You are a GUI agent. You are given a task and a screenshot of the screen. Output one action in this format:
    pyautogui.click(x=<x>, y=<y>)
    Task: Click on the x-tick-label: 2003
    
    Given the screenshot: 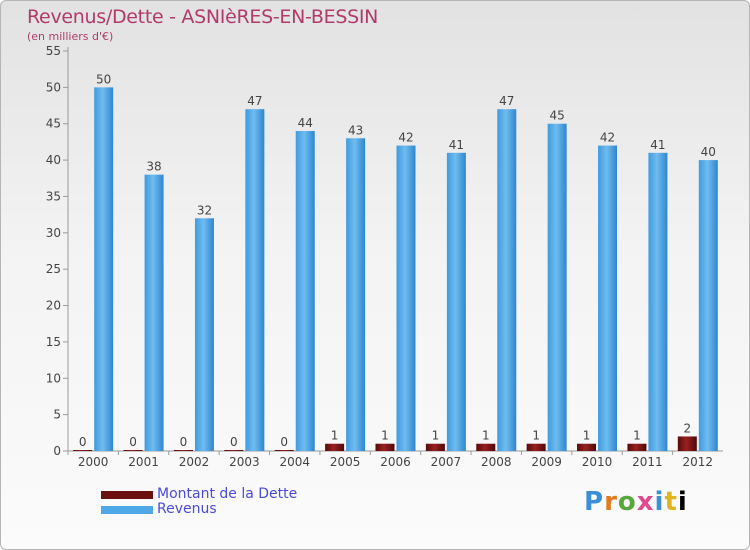 What is the action you would take?
    pyautogui.click(x=244, y=462)
    